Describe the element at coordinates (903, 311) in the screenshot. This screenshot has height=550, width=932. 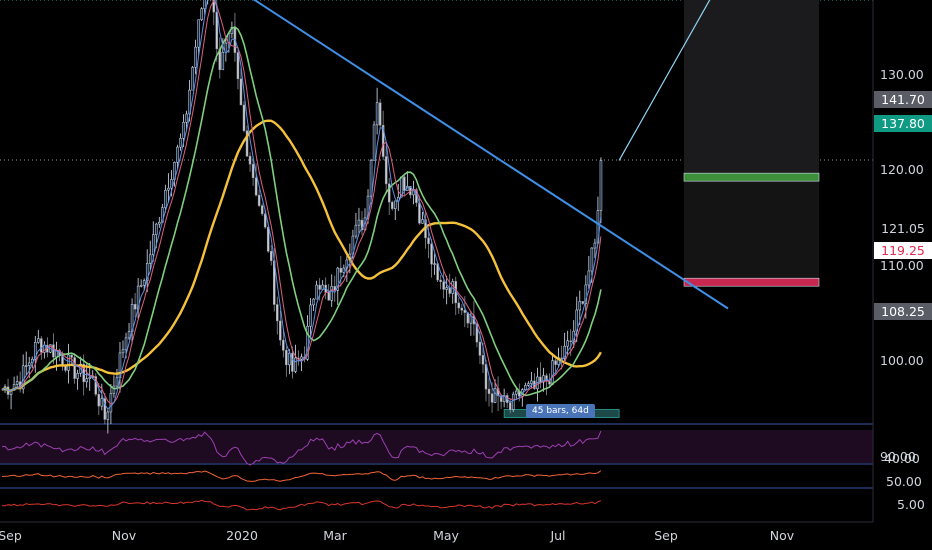
I see `stop-price-tag: 108.25` at that location.